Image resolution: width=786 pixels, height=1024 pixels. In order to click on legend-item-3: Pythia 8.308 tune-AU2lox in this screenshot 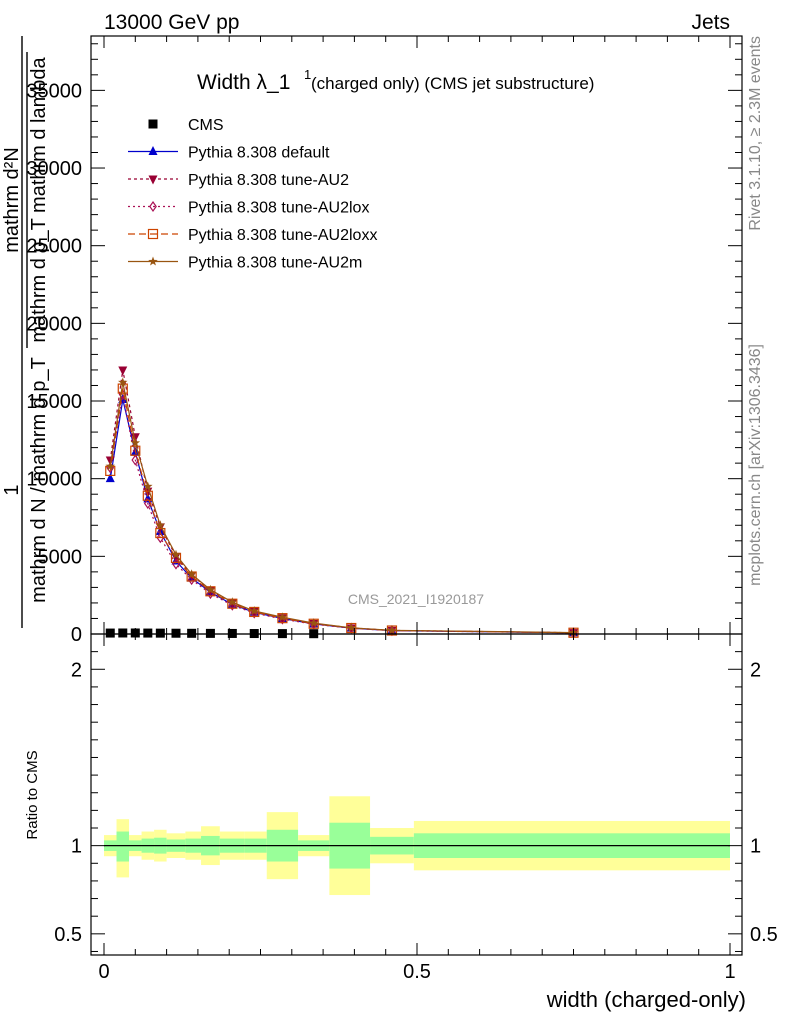, I will do `click(248, 208)`.